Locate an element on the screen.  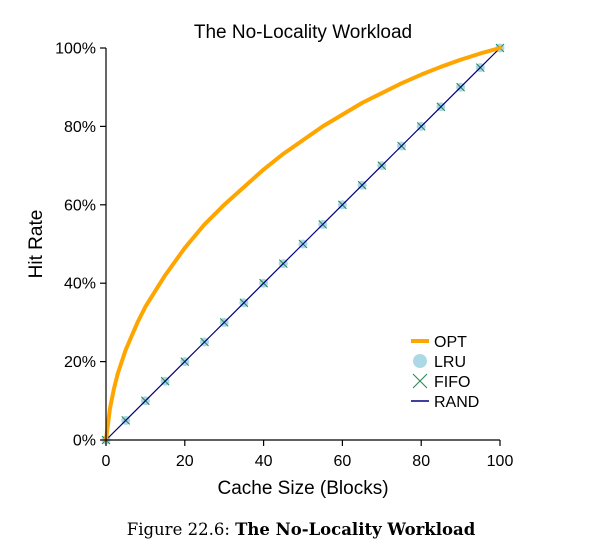
x-tick-label: 100 is located at coordinates (500, 461).